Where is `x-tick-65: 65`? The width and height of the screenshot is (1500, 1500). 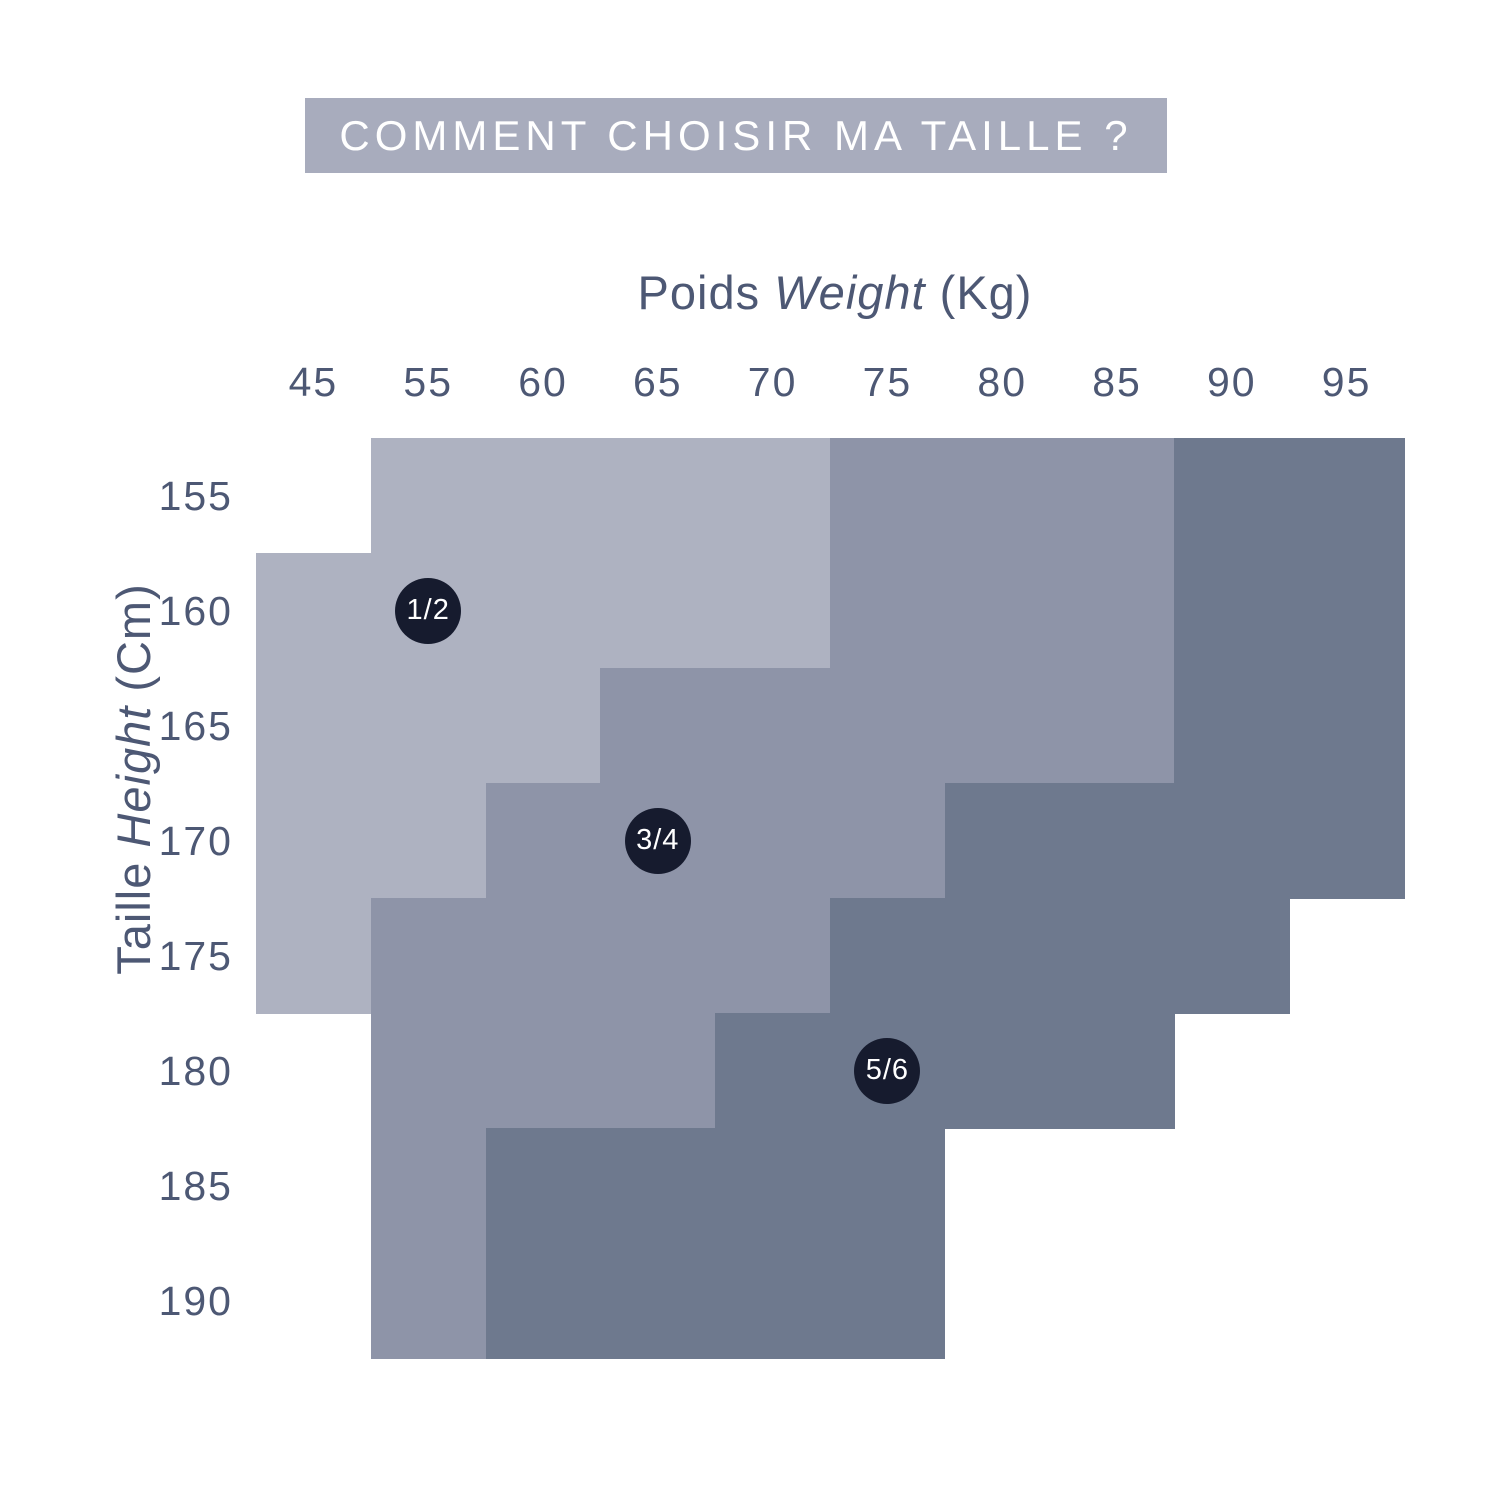 x-tick-65: 65 is located at coordinates (657, 382).